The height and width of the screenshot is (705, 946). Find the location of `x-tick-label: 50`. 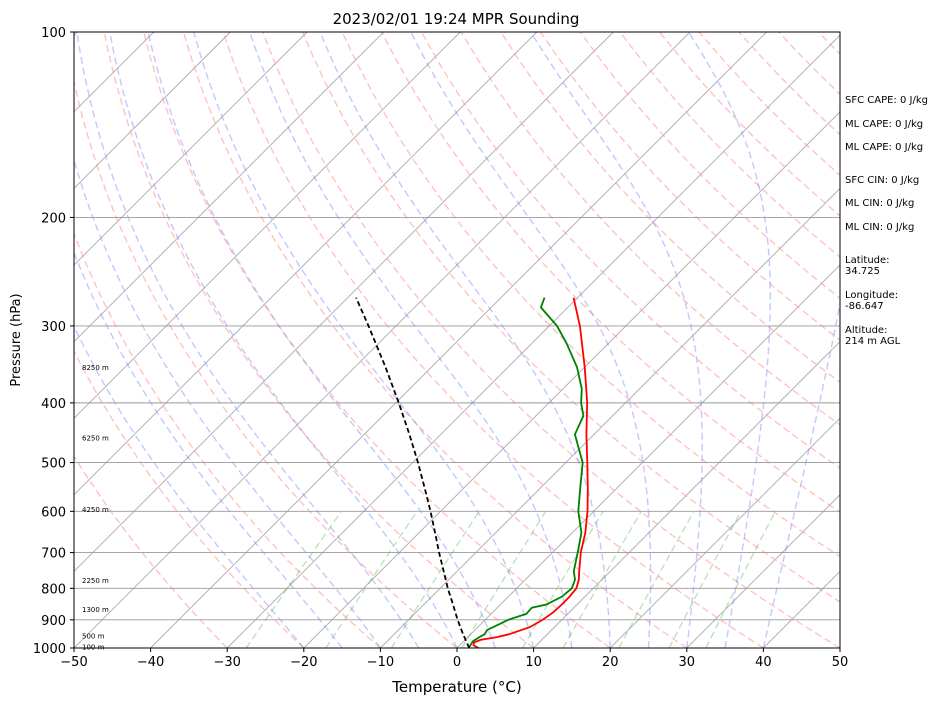

x-tick-label: 50 is located at coordinates (840, 662).